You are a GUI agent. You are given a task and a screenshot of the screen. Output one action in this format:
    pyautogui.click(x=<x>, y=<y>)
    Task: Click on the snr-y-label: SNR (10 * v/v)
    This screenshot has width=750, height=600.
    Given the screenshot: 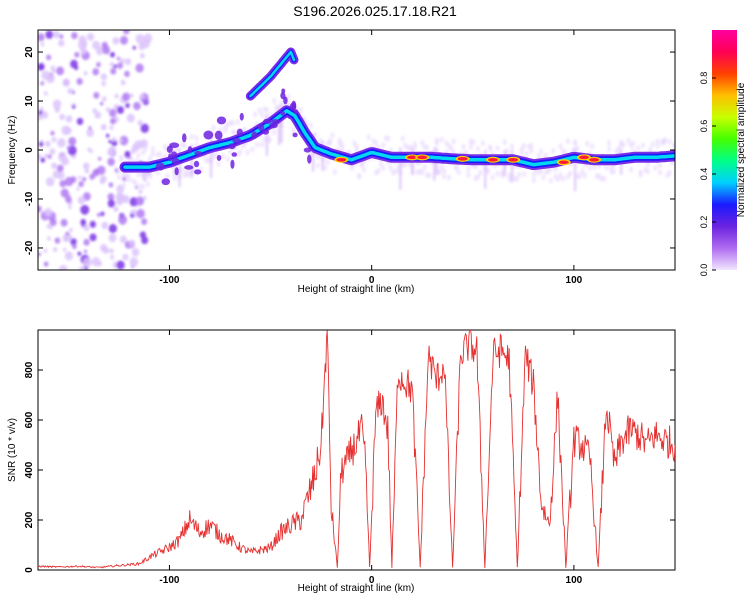 What is the action you would take?
    pyautogui.click(x=12, y=450)
    